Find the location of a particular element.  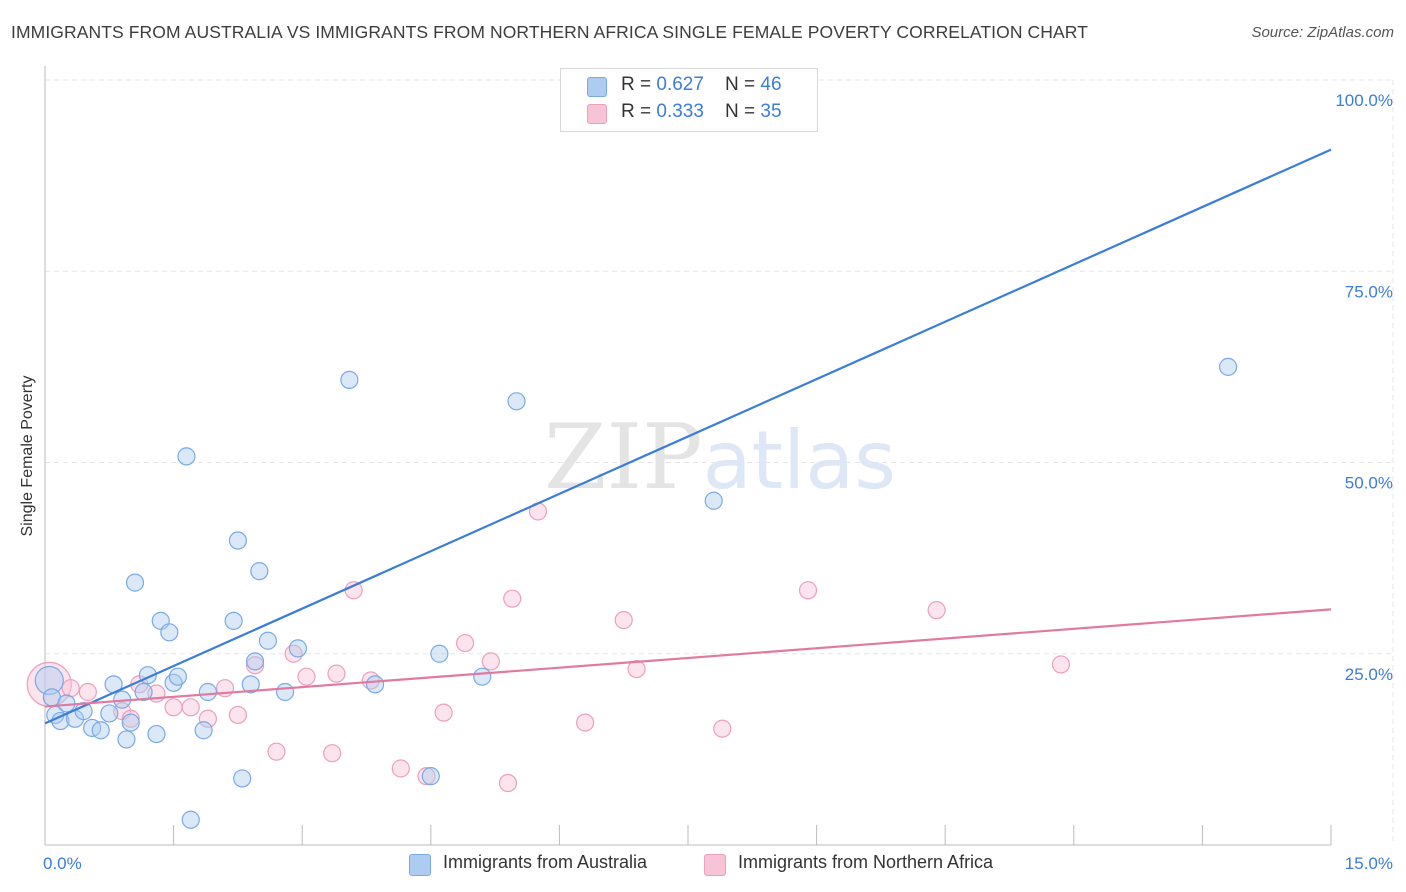

r-value: 0.627 is located at coordinates (680, 84).